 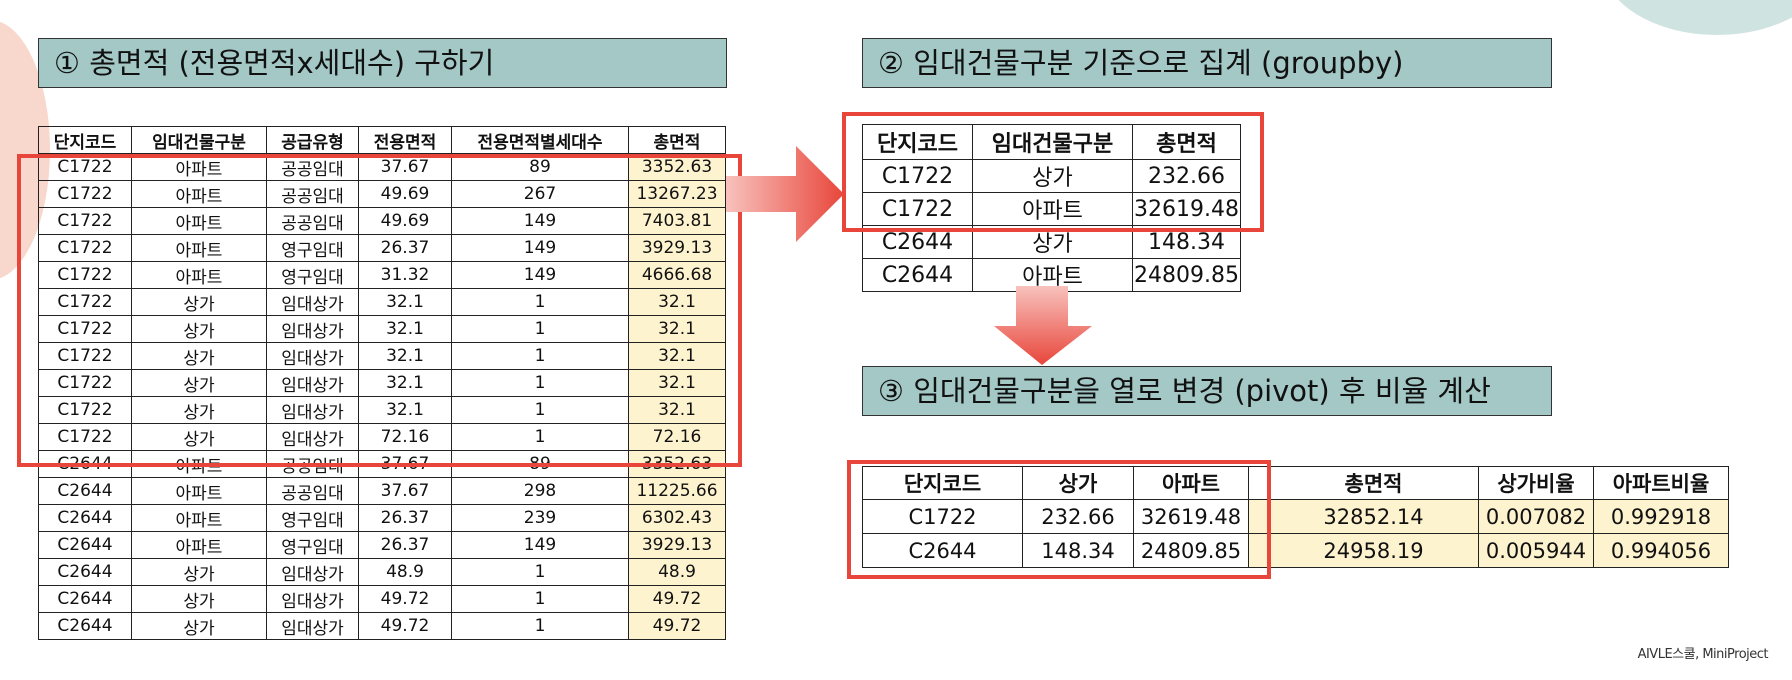 What do you see at coordinates (1258, 550) in the screenshot?
I see `table-cell` at bounding box center [1258, 550].